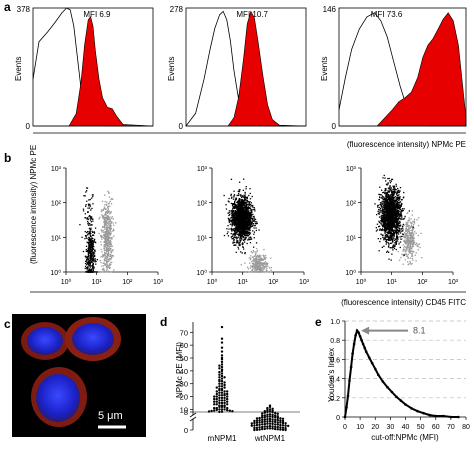  What do you see at coordinates (202, 238) in the screenshot?
I see `y-tick-label: 10¹` at bounding box center [202, 238].